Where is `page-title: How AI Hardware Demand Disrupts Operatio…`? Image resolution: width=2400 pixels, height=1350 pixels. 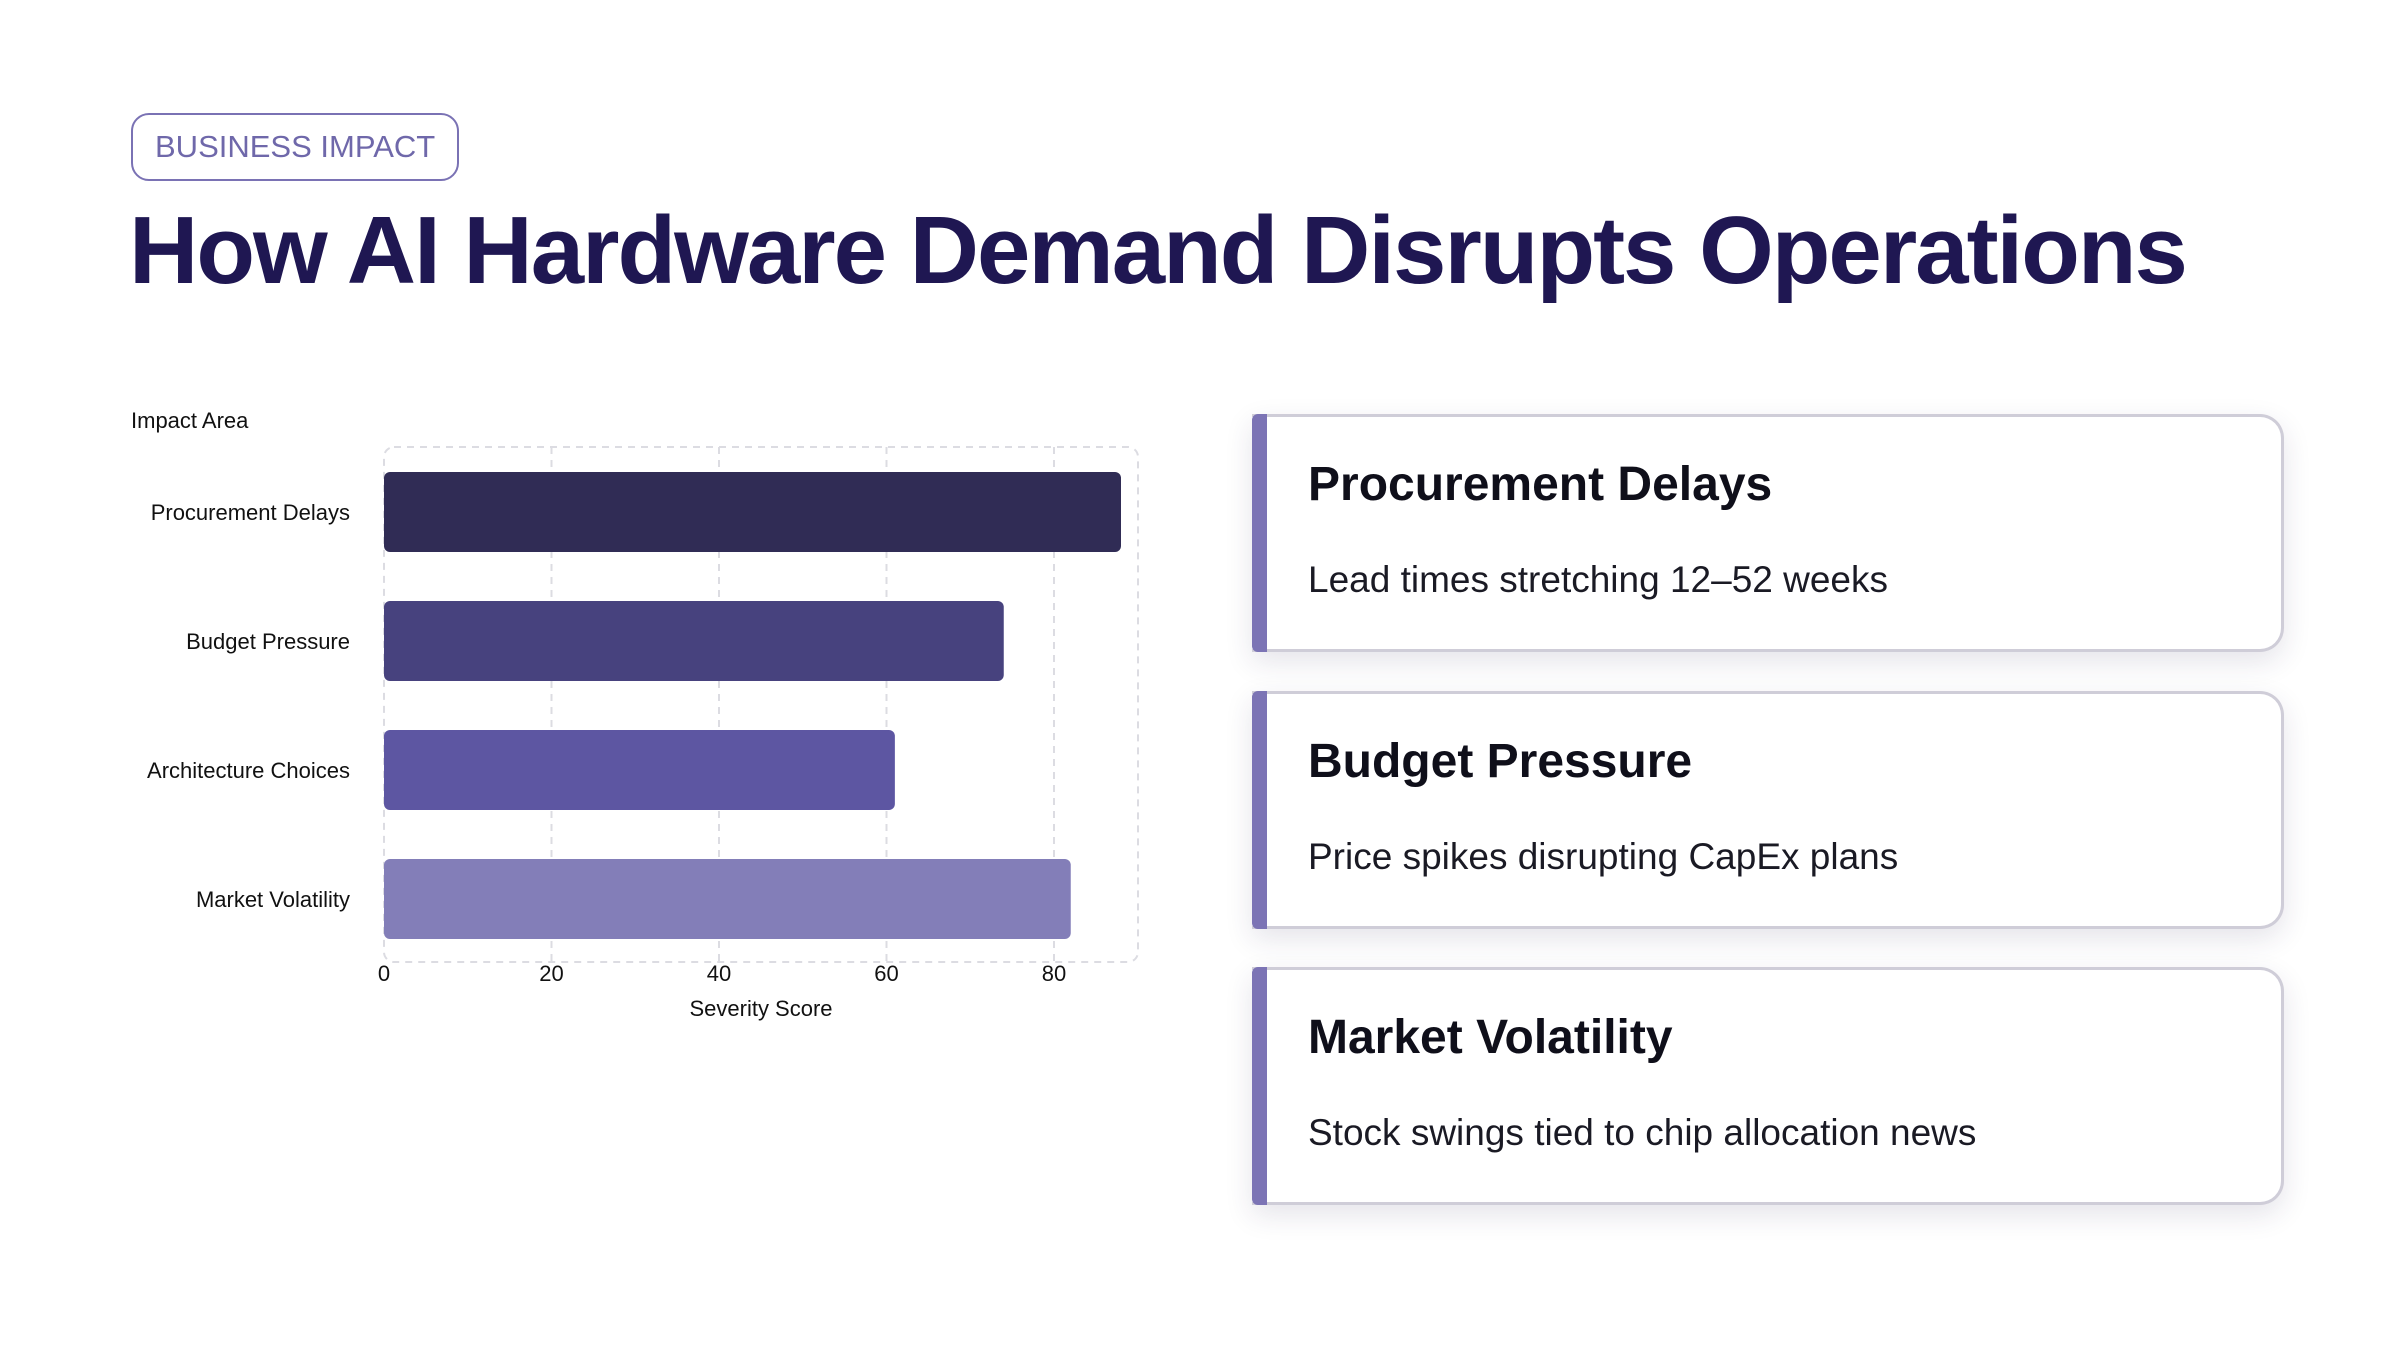 page-title: How AI Hardware Demand Disrupts Operatio… is located at coordinates (1158, 250).